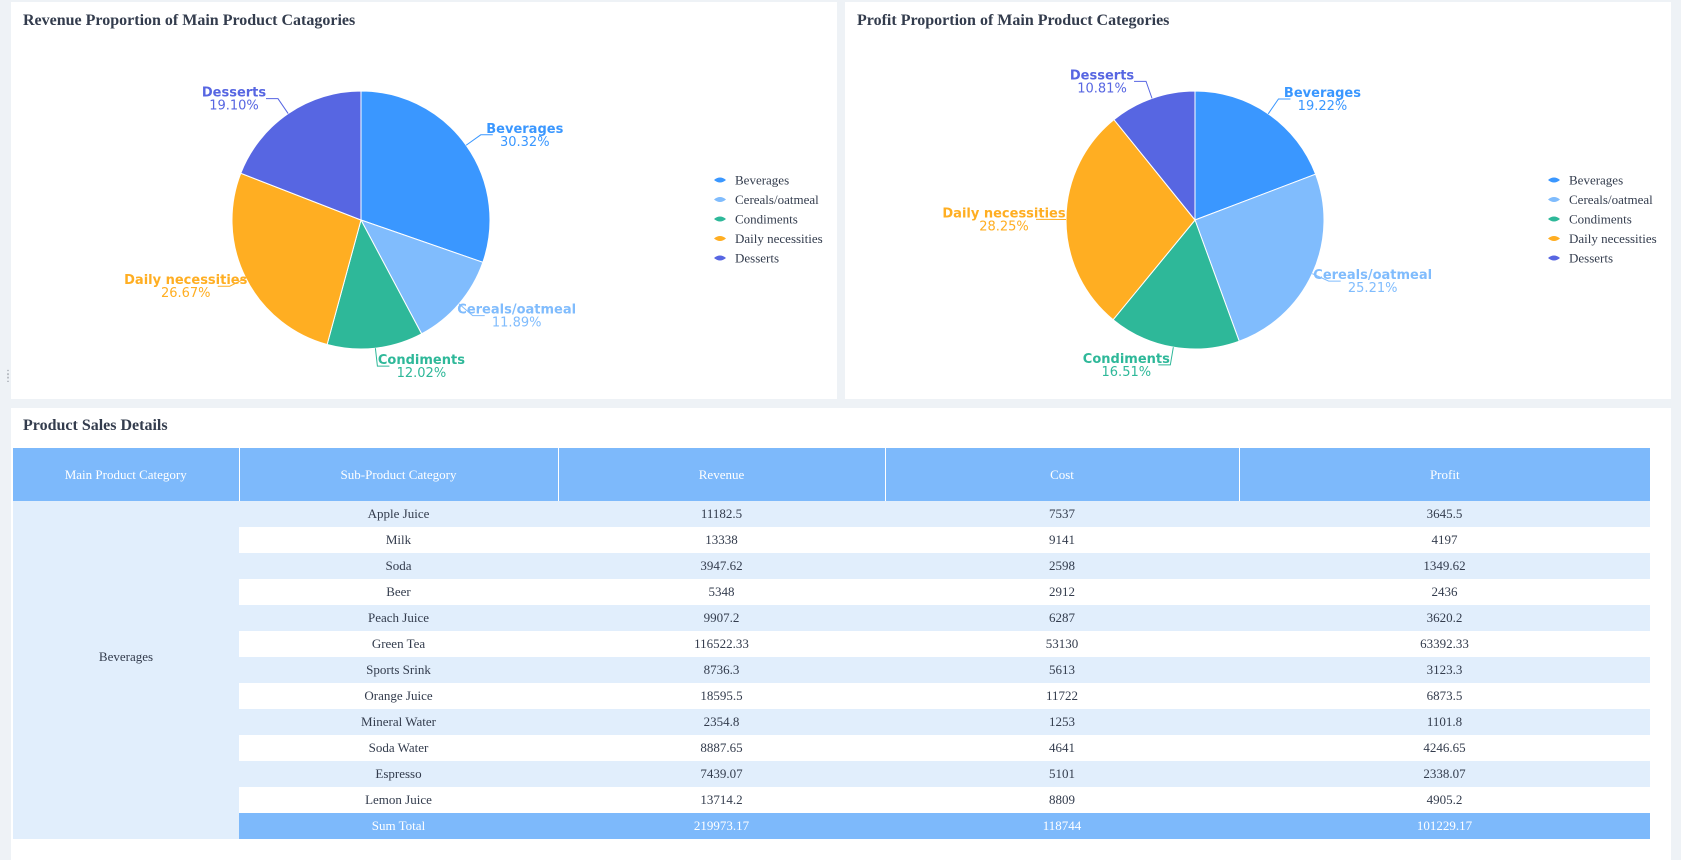 The width and height of the screenshot is (1681, 860). I want to click on revenue-cell: 8736.3, so click(721, 670).